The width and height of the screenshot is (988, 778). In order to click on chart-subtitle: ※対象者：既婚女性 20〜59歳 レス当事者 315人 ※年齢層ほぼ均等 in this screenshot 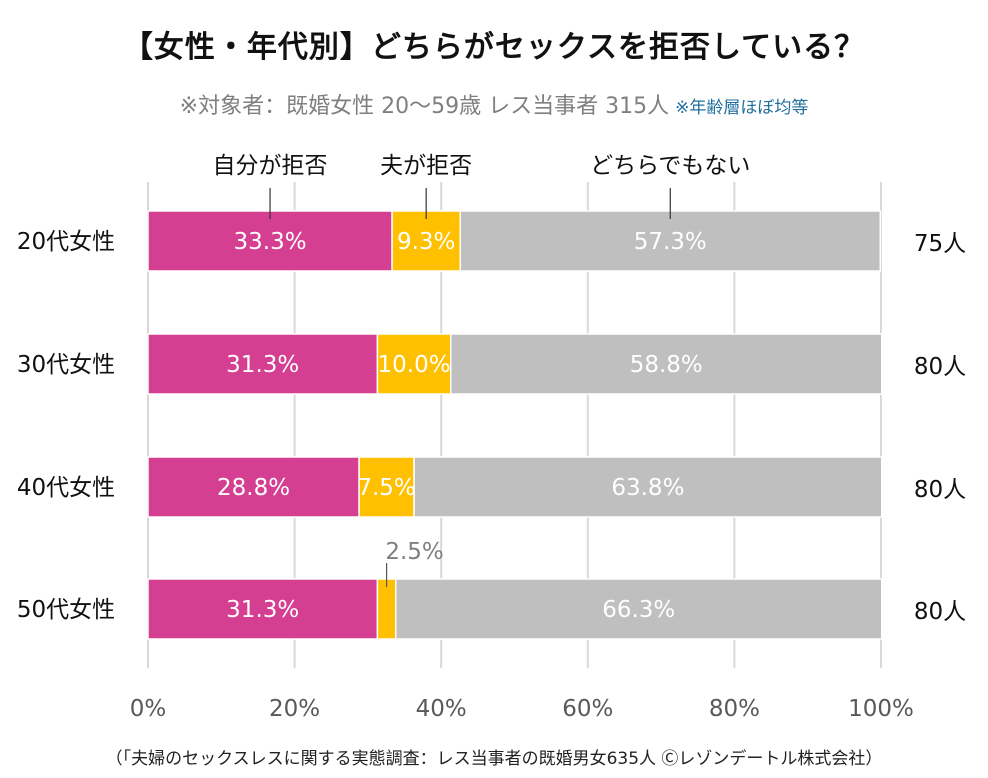, I will do `click(494, 104)`.